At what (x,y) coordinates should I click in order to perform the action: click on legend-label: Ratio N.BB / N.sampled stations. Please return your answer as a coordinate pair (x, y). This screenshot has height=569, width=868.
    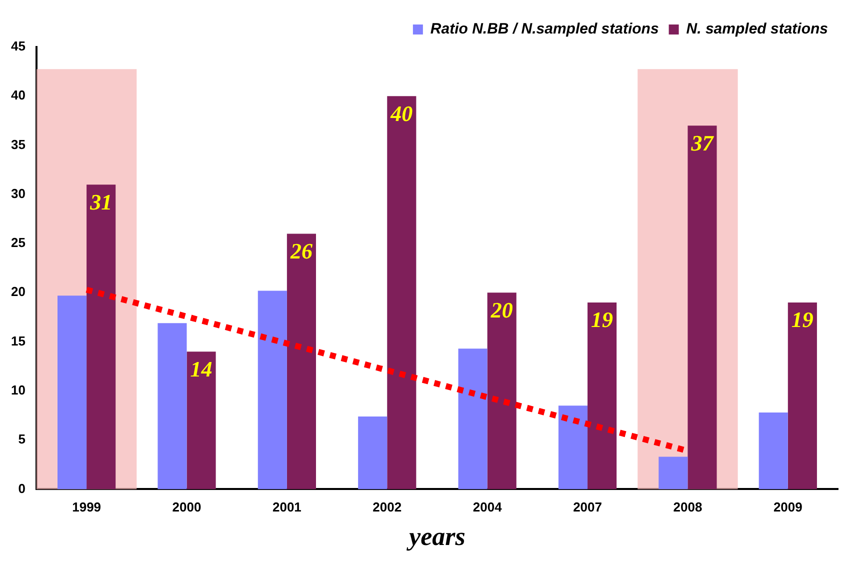
    Looking at the image, I should click on (544, 29).